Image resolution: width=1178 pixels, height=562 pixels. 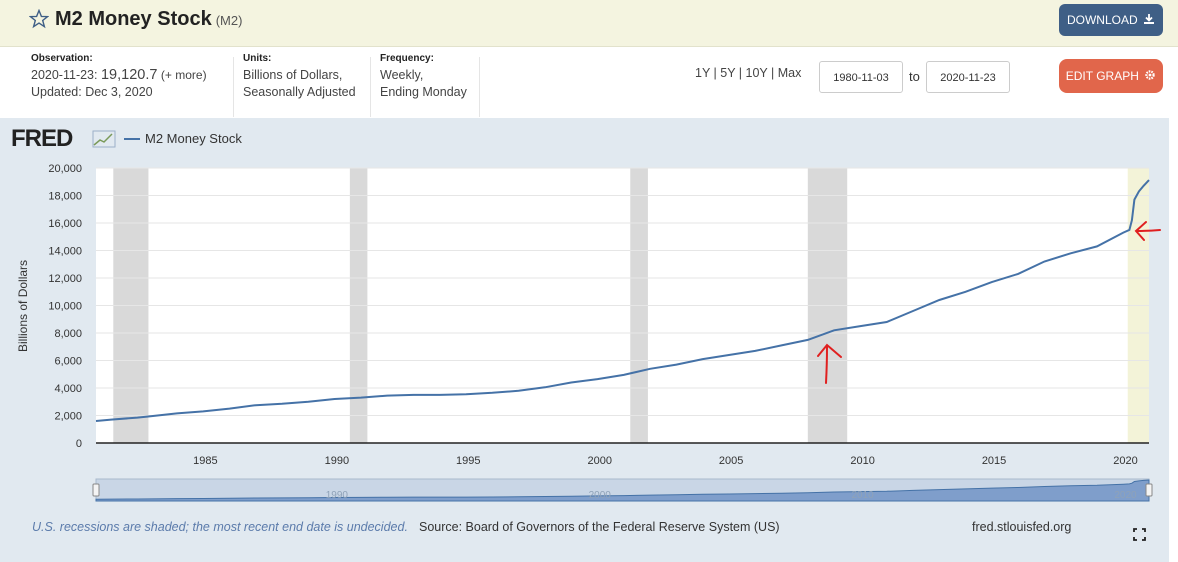 What do you see at coordinates (1150, 75) in the screenshot?
I see `gear-icon` at bounding box center [1150, 75].